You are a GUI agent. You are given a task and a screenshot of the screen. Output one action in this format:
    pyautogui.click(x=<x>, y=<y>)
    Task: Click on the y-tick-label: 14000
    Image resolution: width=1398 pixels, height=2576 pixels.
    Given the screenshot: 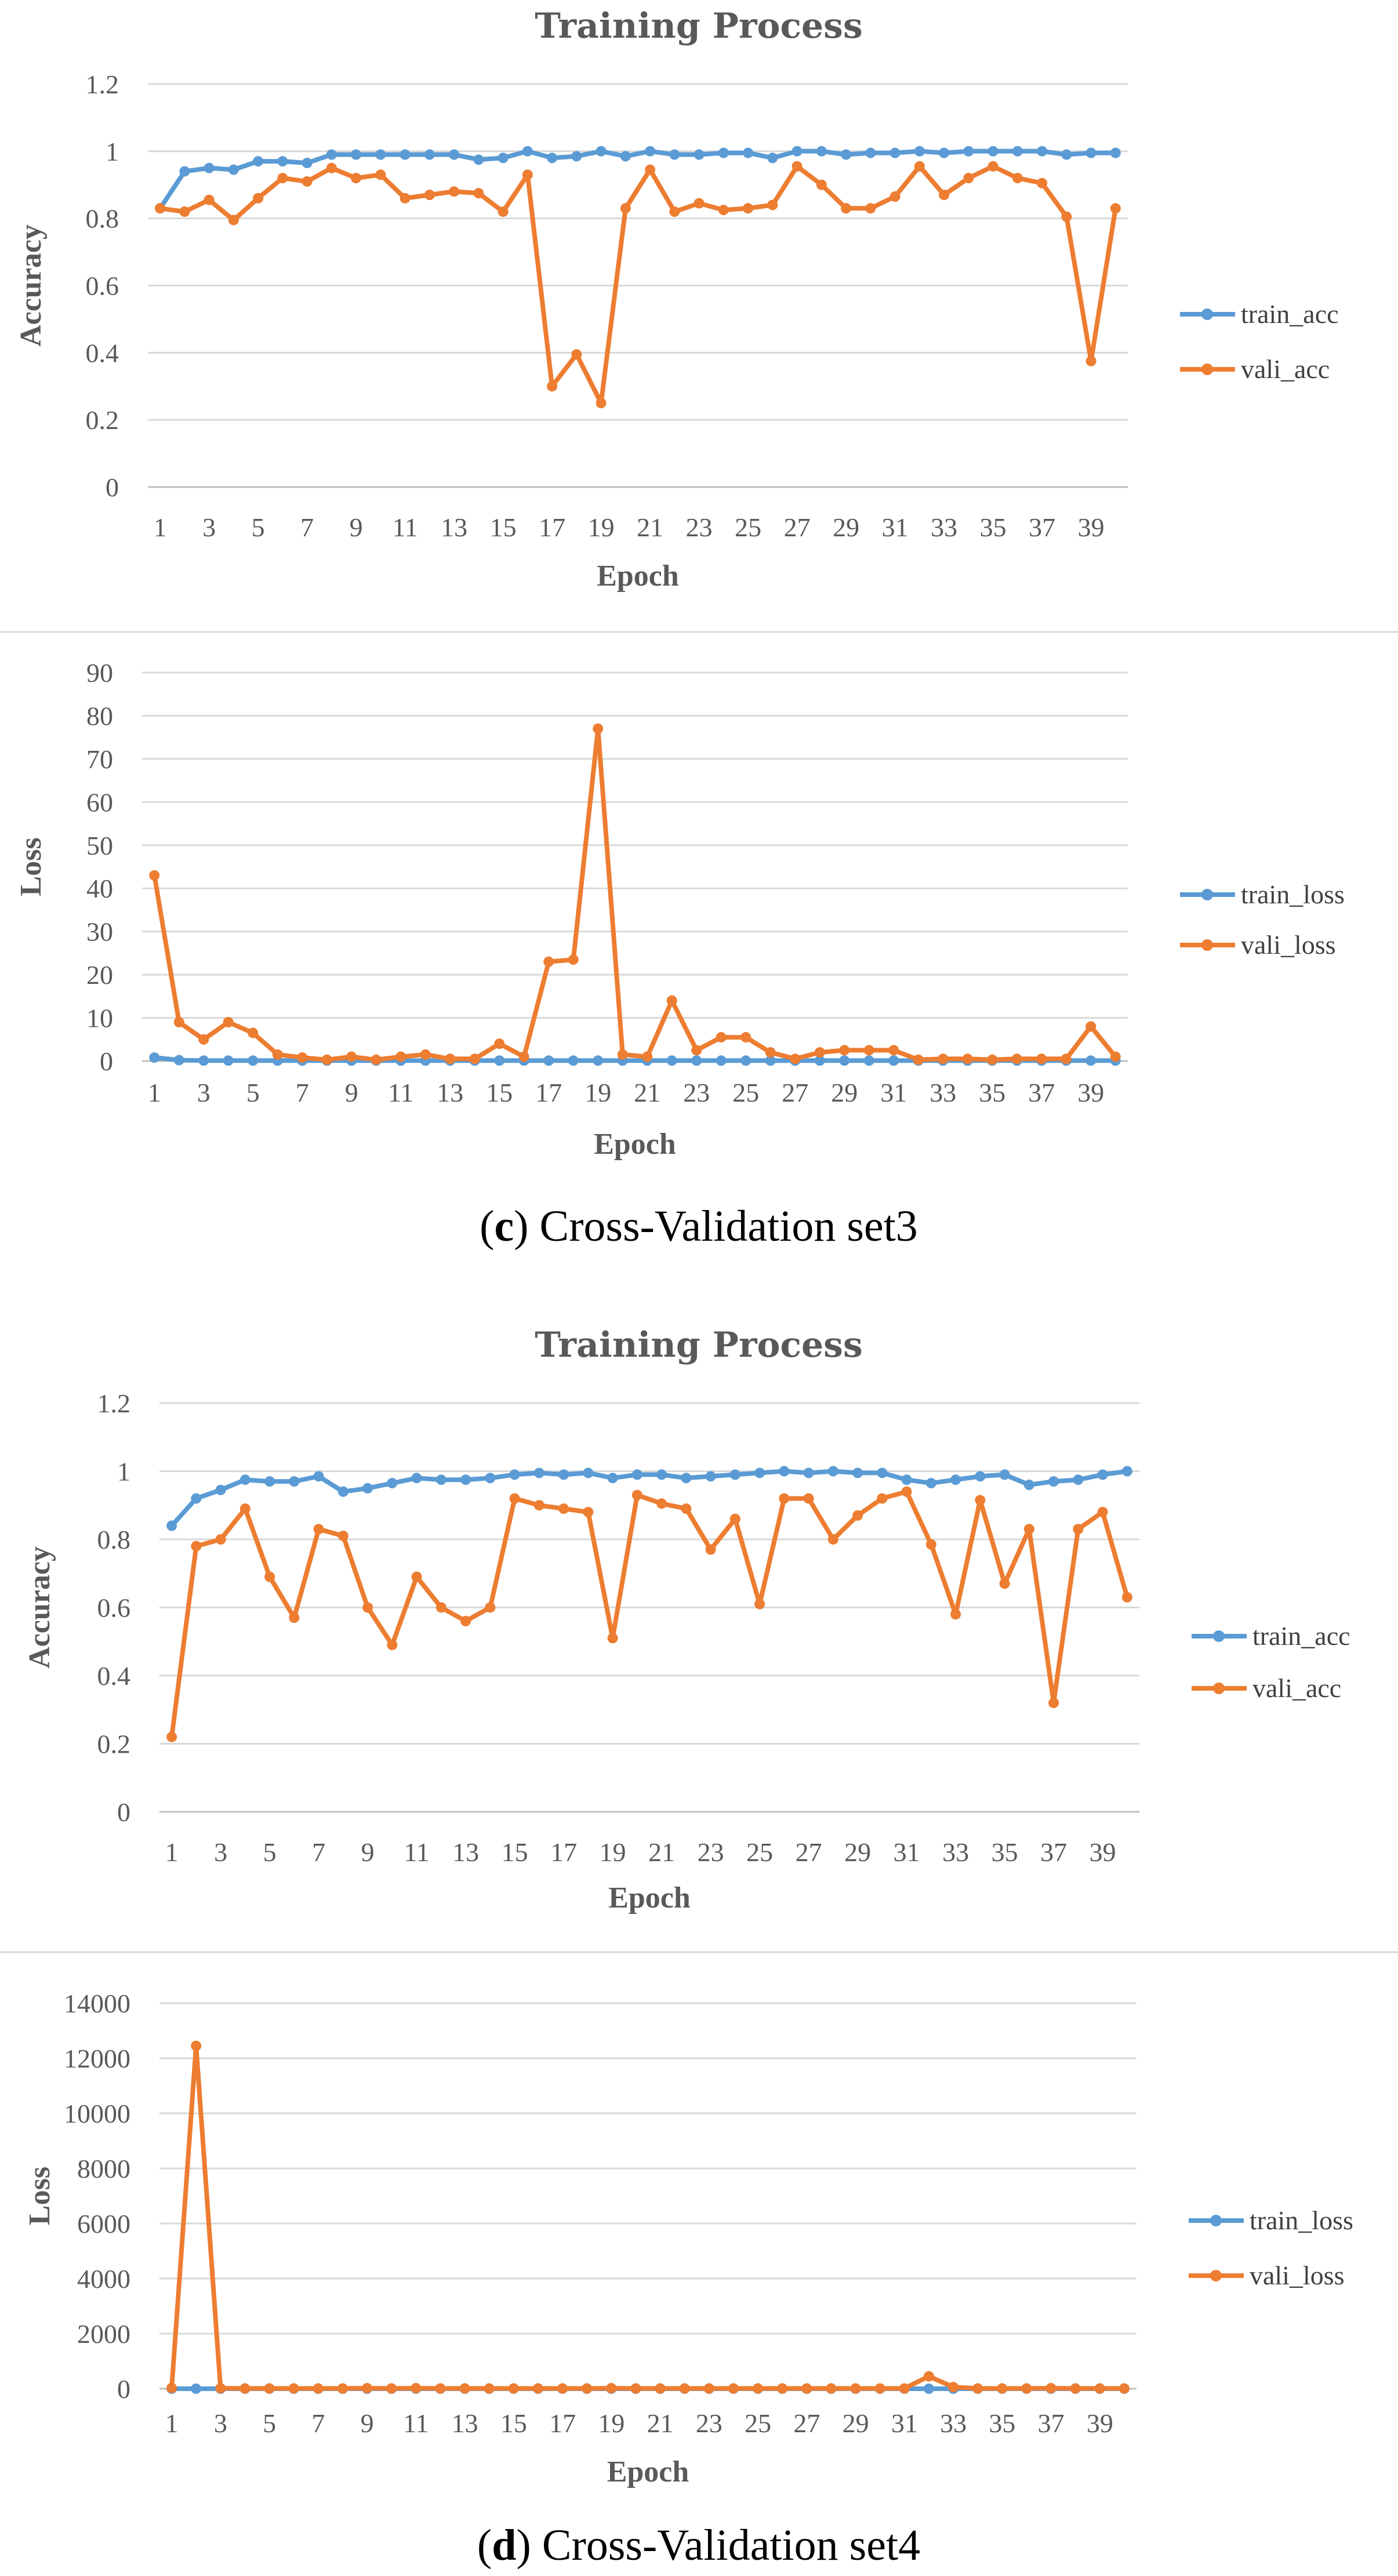 What is the action you would take?
    pyautogui.click(x=97, y=2003)
    